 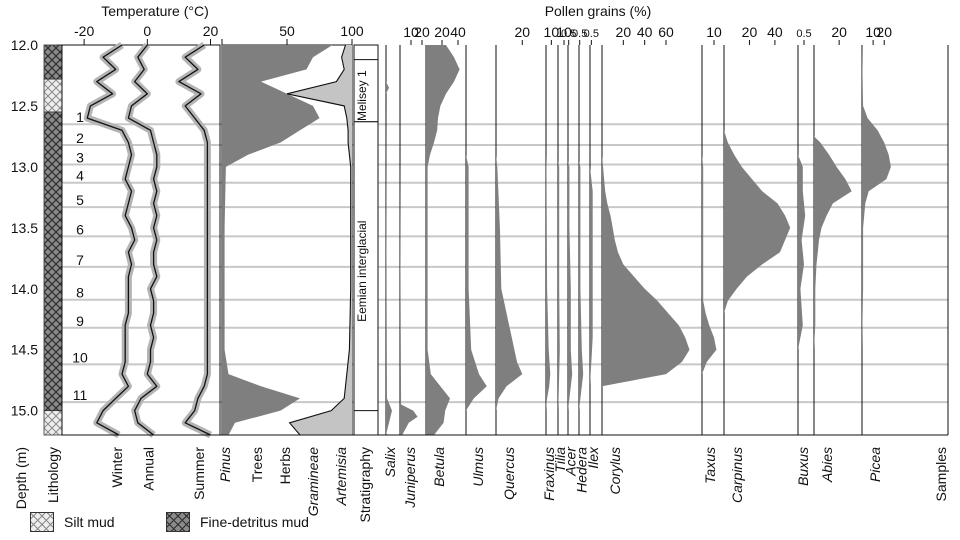 What do you see at coordinates (117, 467) in the screenshot?
I see `temperature-label-winter: Winter` at bounding box center [117, 467].